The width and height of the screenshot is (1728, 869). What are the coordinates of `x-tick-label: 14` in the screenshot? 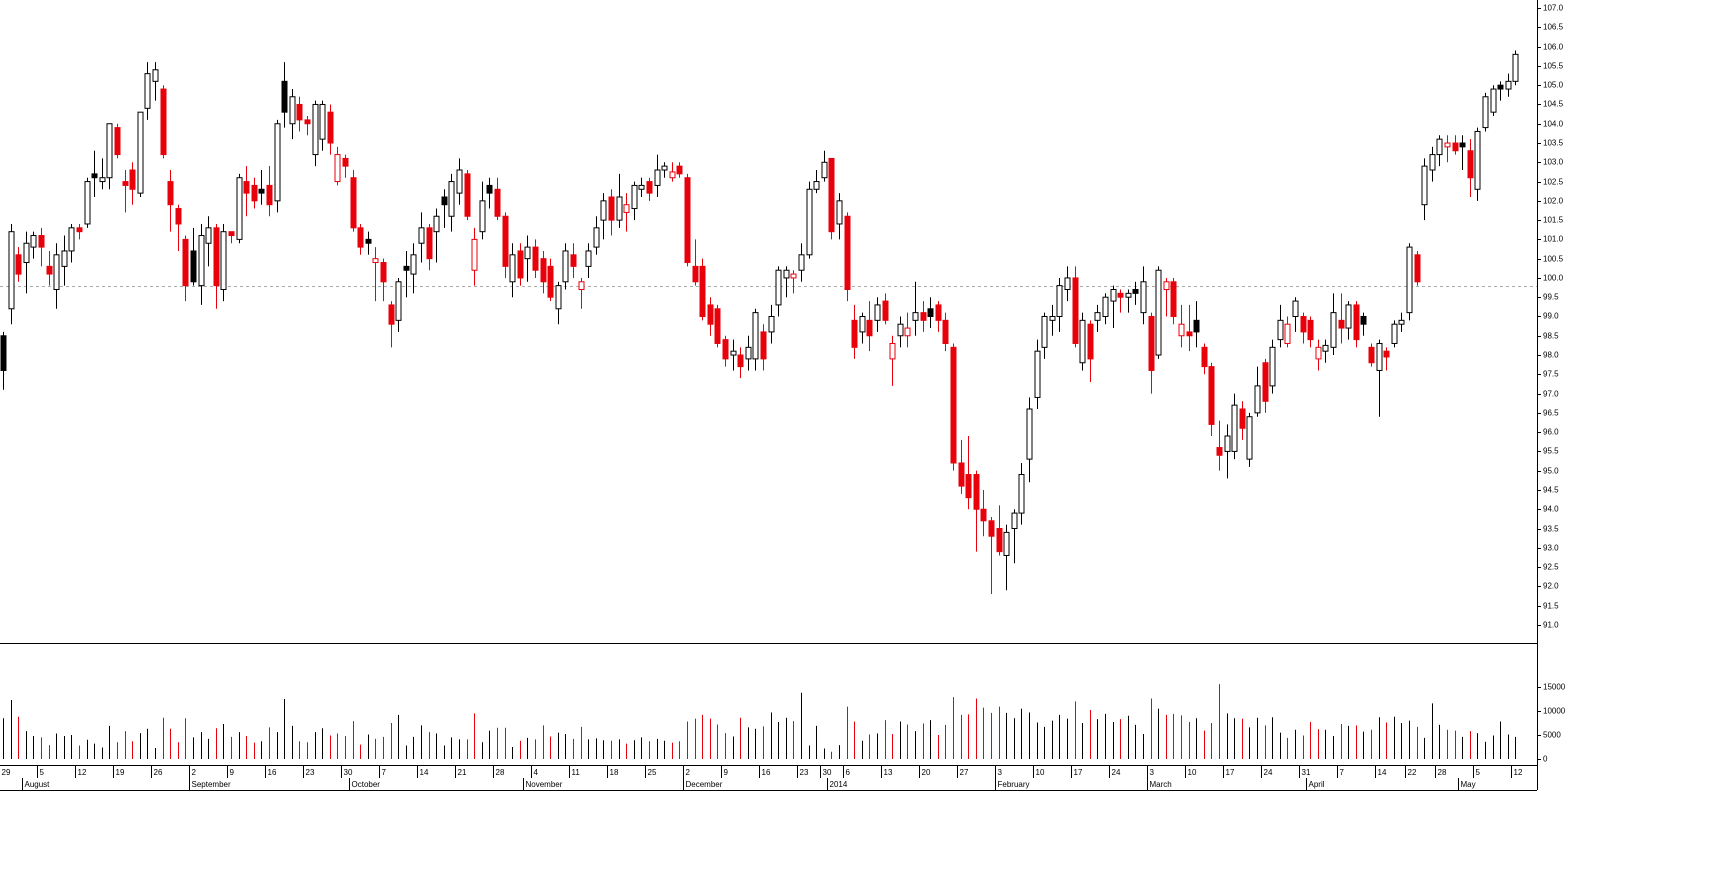 It's located at (424, 772).